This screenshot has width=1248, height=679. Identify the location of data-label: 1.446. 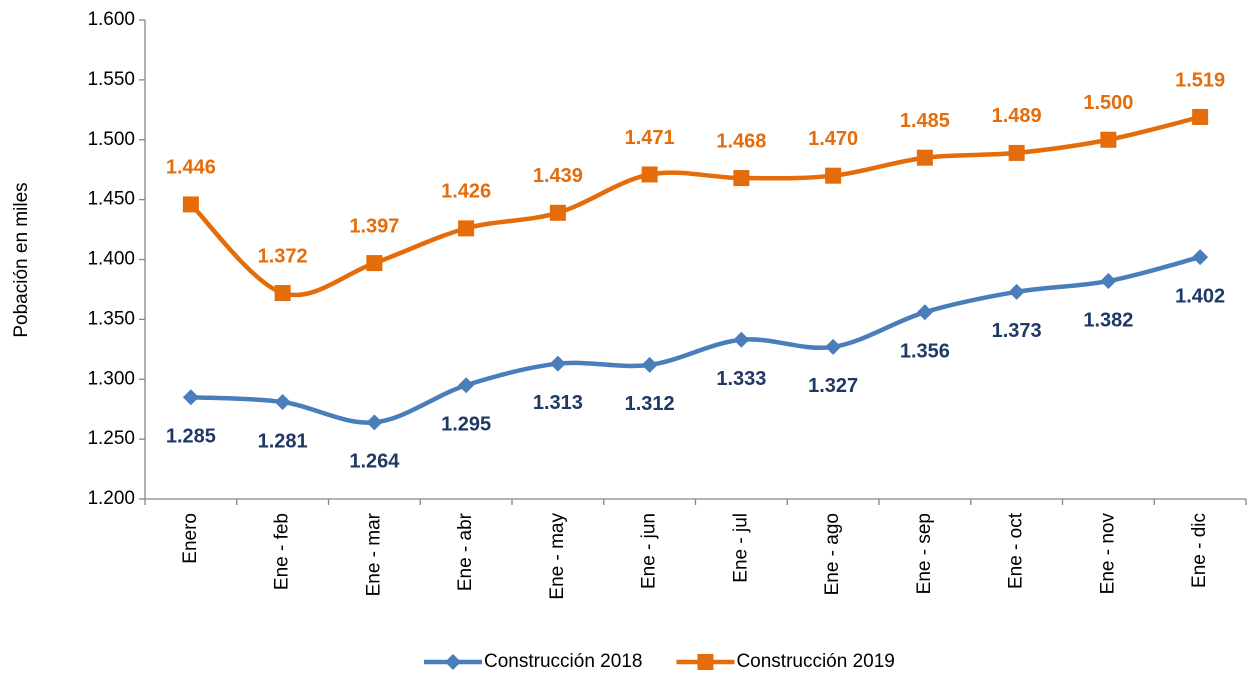
(191, 168).